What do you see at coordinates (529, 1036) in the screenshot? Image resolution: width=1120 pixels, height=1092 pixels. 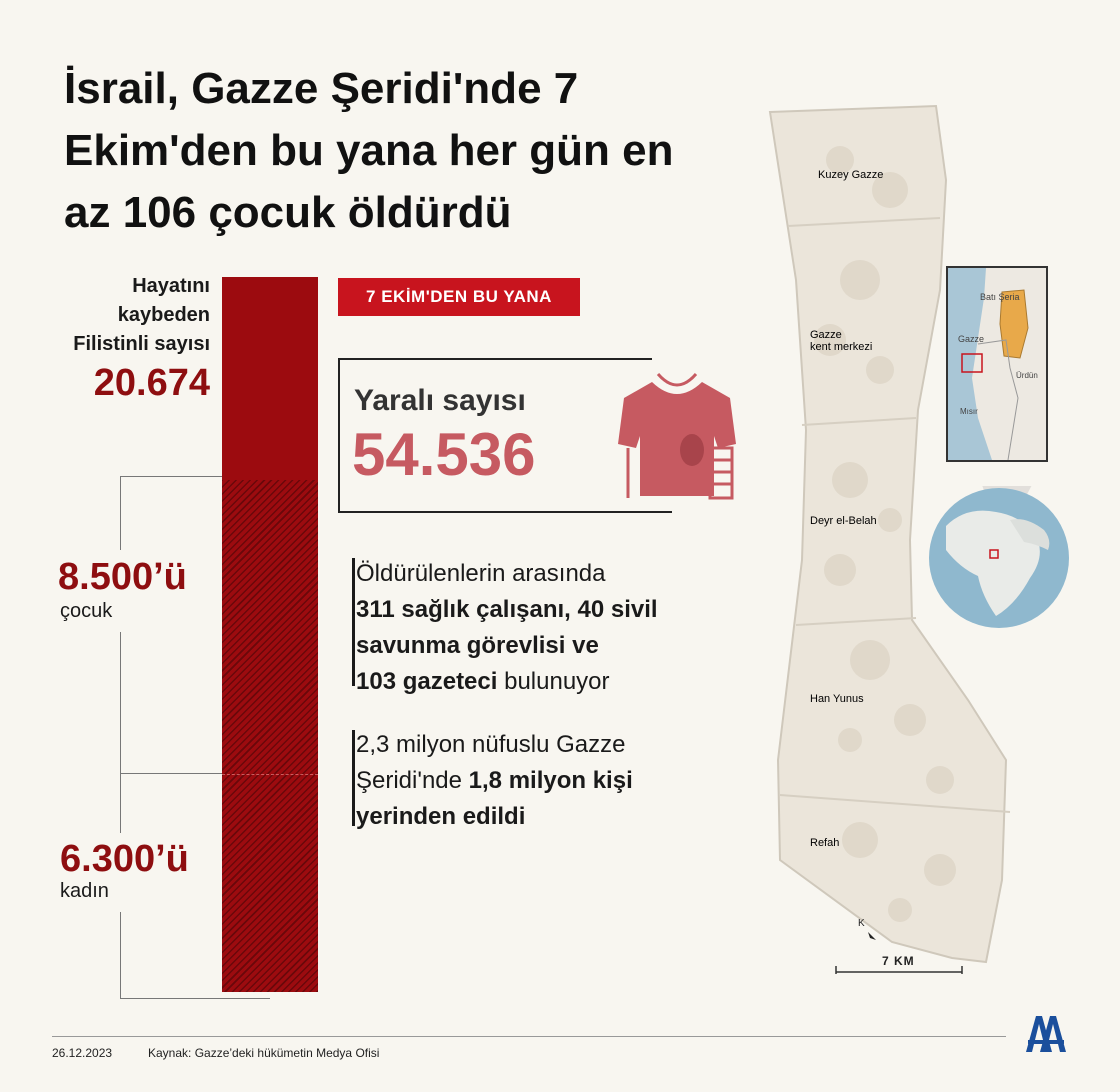 I see `footer-divider` at bounding box center [529, 1036].